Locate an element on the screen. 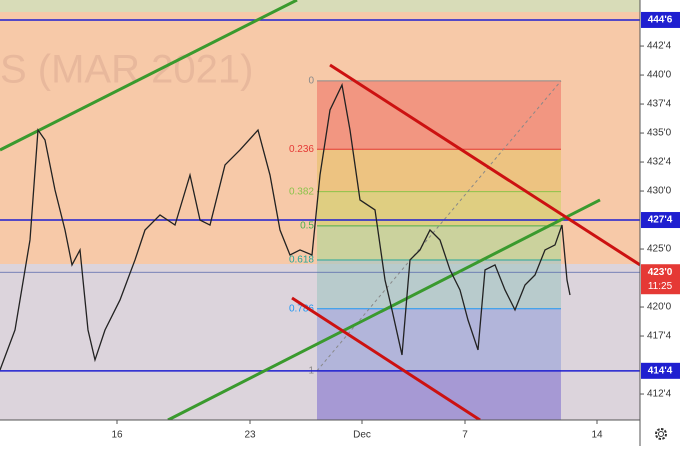  price-label: 414'4 is located at coordinates (660, 370).